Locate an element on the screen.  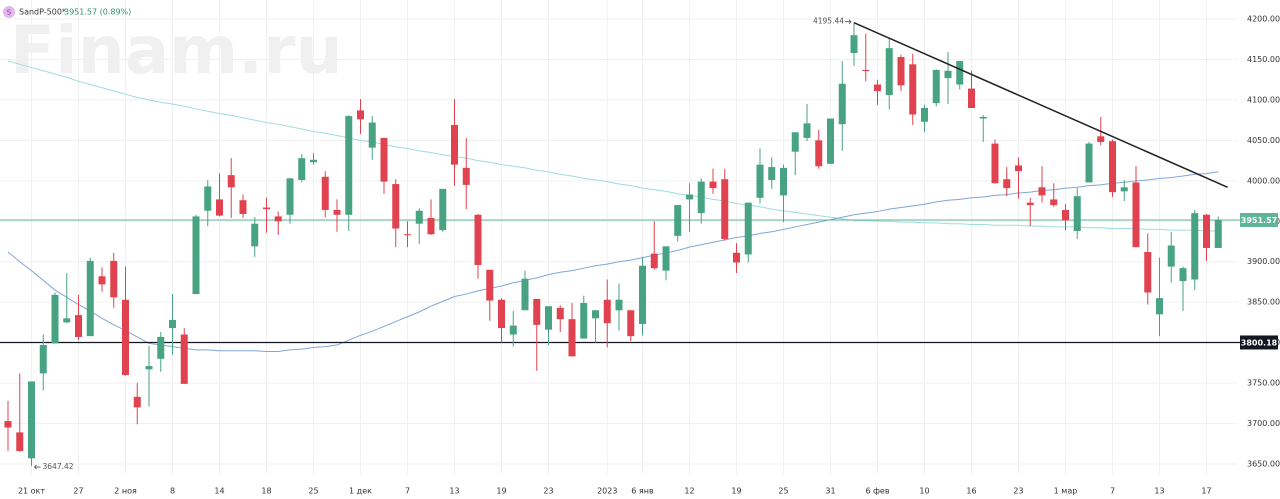
low-annotation: 3647.42 is located at coordinates (58, 466).